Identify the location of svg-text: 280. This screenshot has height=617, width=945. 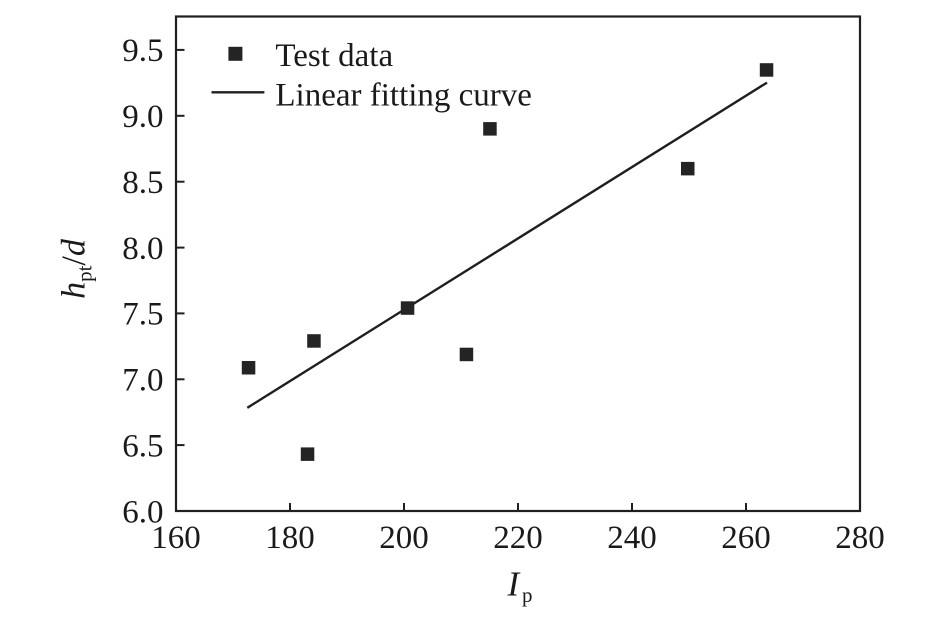
(860, 538).